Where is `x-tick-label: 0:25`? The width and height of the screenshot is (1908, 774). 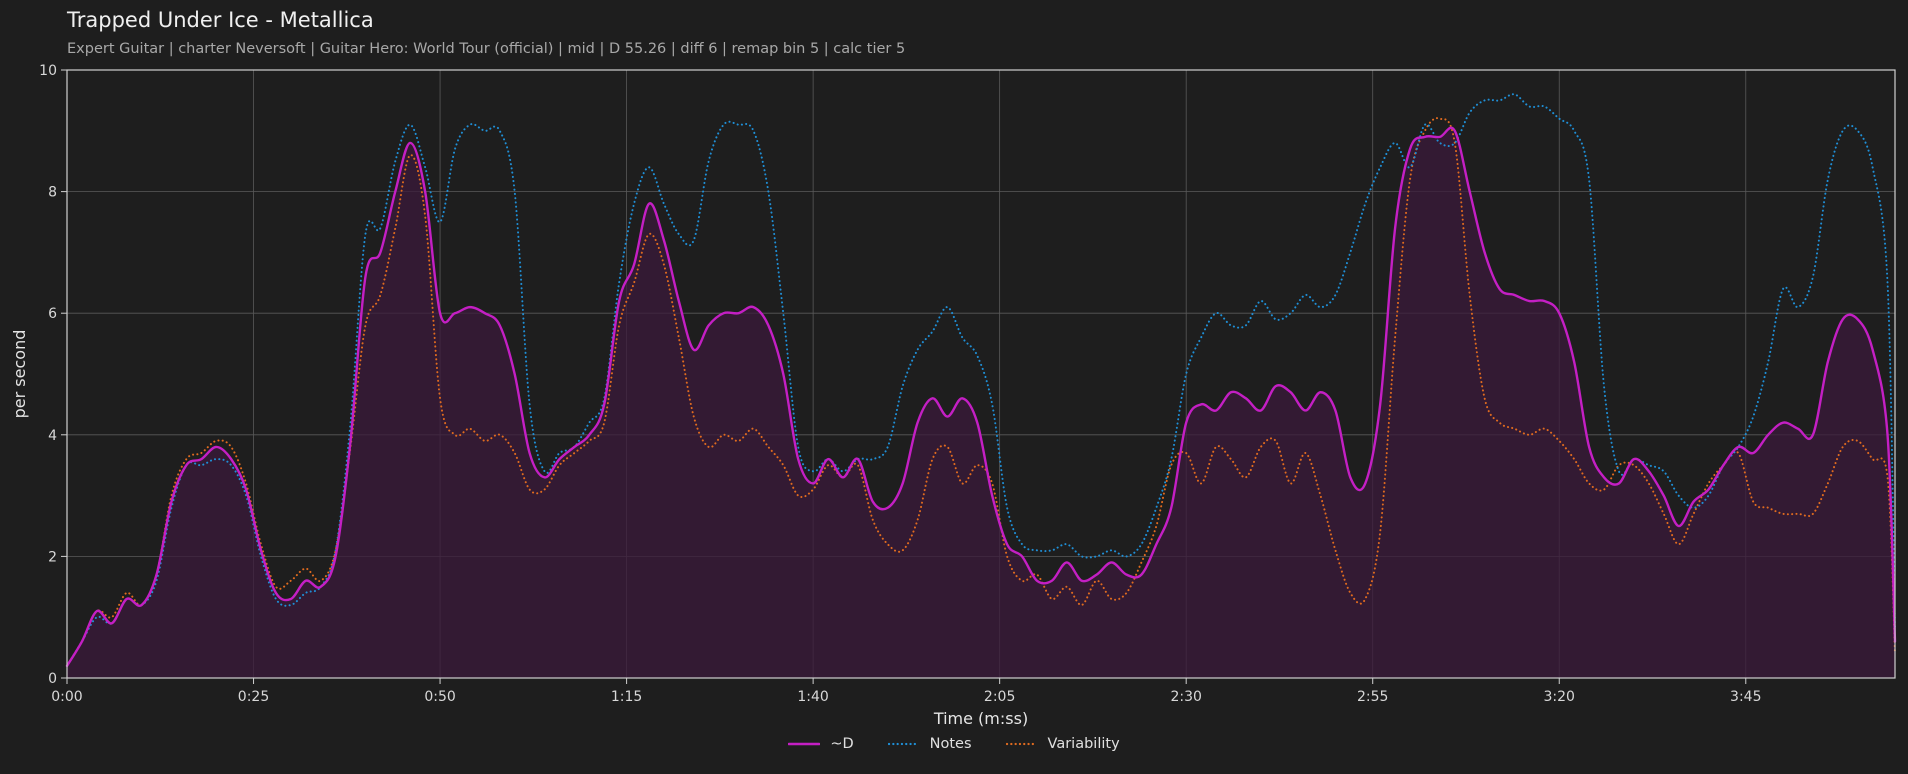
x-tick-label: 0:25 is located at coordinates (253, 697).